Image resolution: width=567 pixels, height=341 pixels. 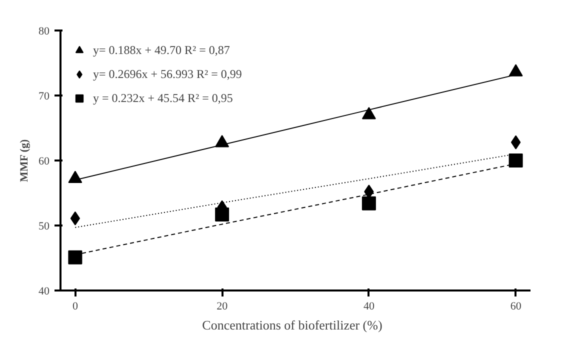 What do you see at coordinates (24, 160) in the screenshot?
I see `y-axis-title: MMF (g)` at bounding box center [24, 160].